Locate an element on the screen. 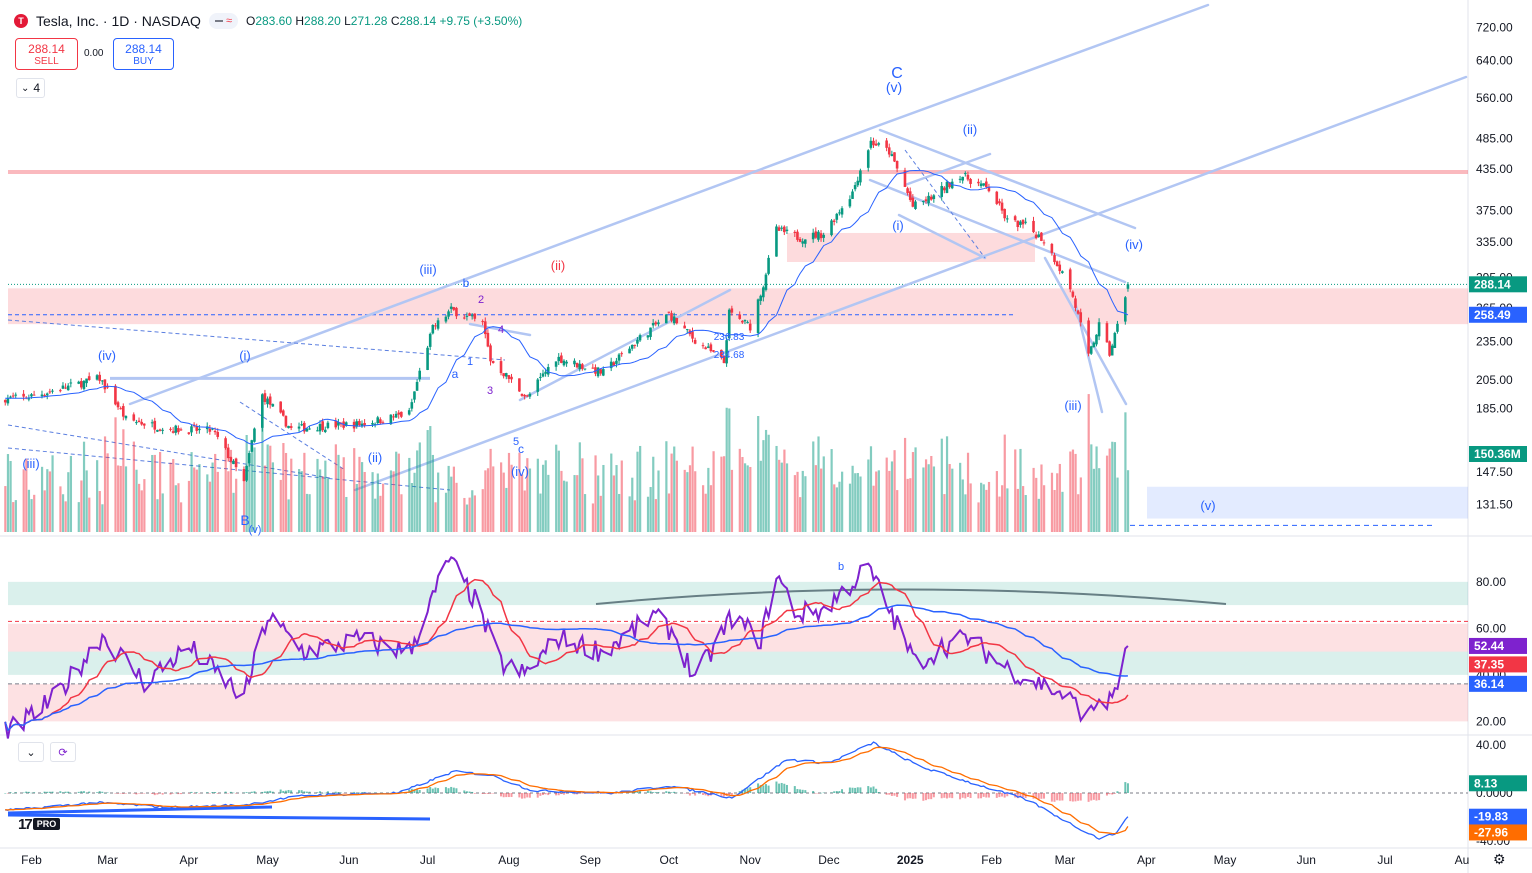 The image size is (1532, 873). wave-label: C is located at coordinates (897, 73).